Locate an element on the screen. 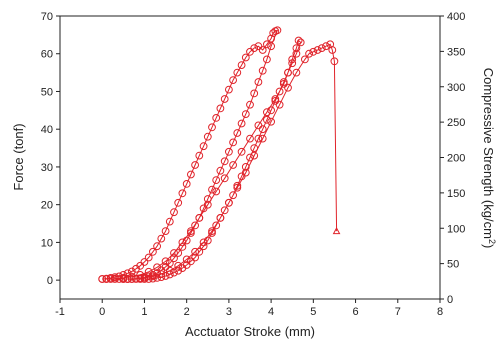 This screenshot has width=496, height=344. y-tick-label: 0 is located at coordinates (50, 281).